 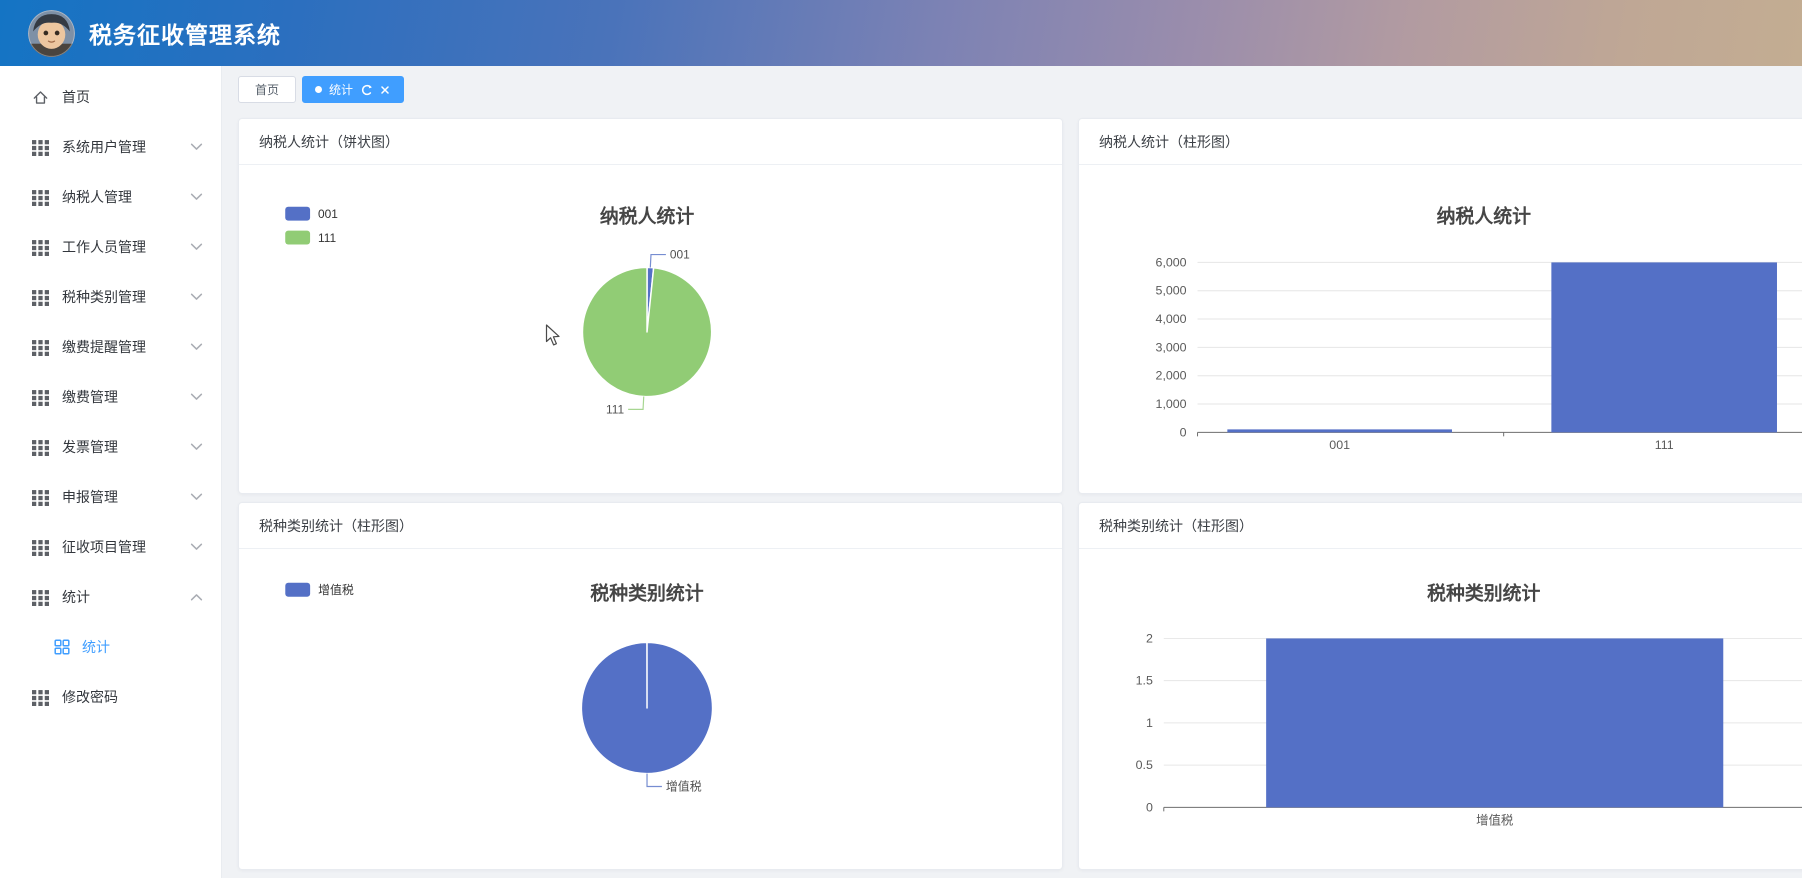 What do you see at coordinates (336, 590) in the screenshot?
I see `legend-label: 增值税` at bounding box center [336, 590].